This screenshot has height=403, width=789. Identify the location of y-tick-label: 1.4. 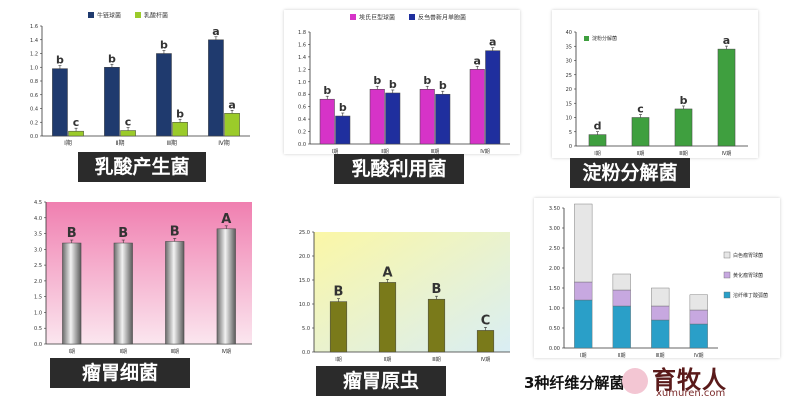
(302, 58).